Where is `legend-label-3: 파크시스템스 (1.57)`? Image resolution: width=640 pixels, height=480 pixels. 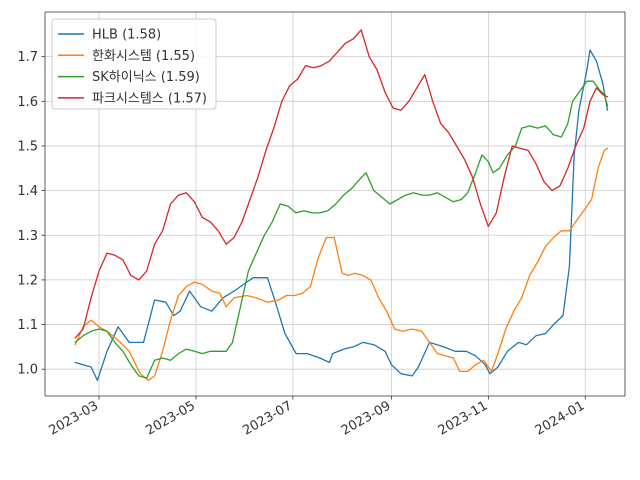 legend-label-3: 파크시스템스 (1.57) is located at coordinates (149, 98).